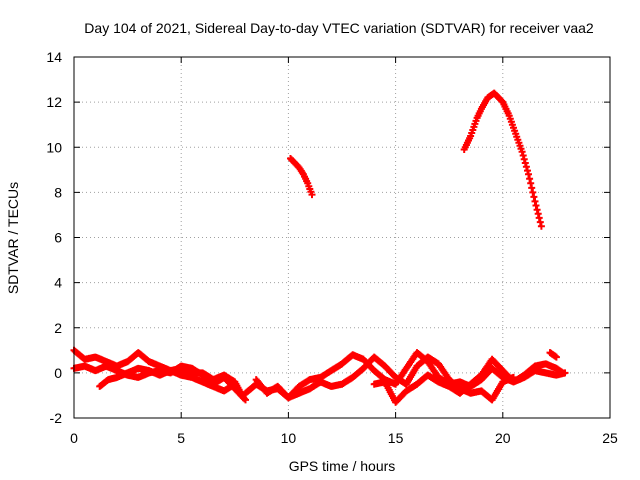 The image size is (640, 480). What do you see at coordinates (74, 438) in the screenshot?
I see `x-tick-label: 0` at bounding box center [74, 438].